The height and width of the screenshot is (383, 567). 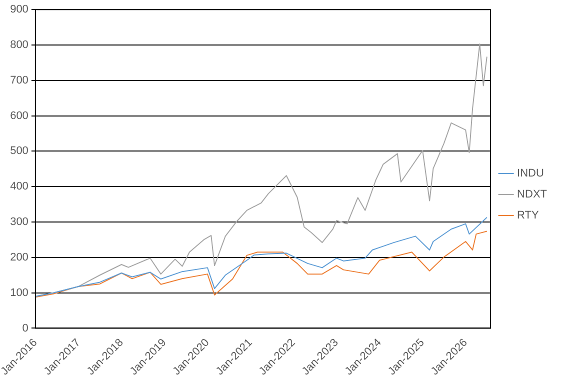 What do you see at coordinates (532, 194) in the screenshot?
I see `legend-label: NDXT` at bounding box center [532, 194].